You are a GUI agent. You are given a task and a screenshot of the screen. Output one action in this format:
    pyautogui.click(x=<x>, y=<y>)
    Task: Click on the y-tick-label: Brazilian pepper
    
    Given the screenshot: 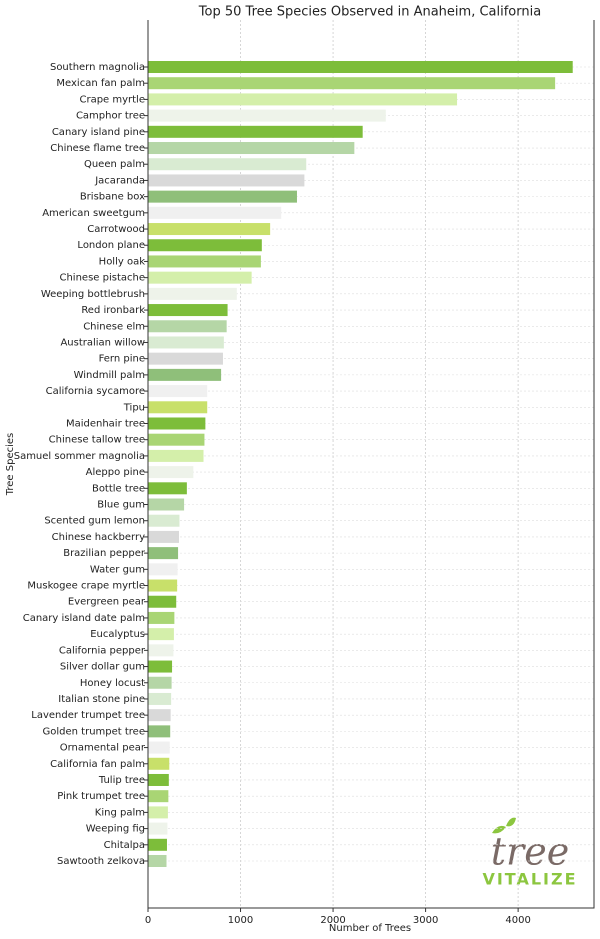 What is the action you would take?
    pyautogui.click(x=104, y=553)
    